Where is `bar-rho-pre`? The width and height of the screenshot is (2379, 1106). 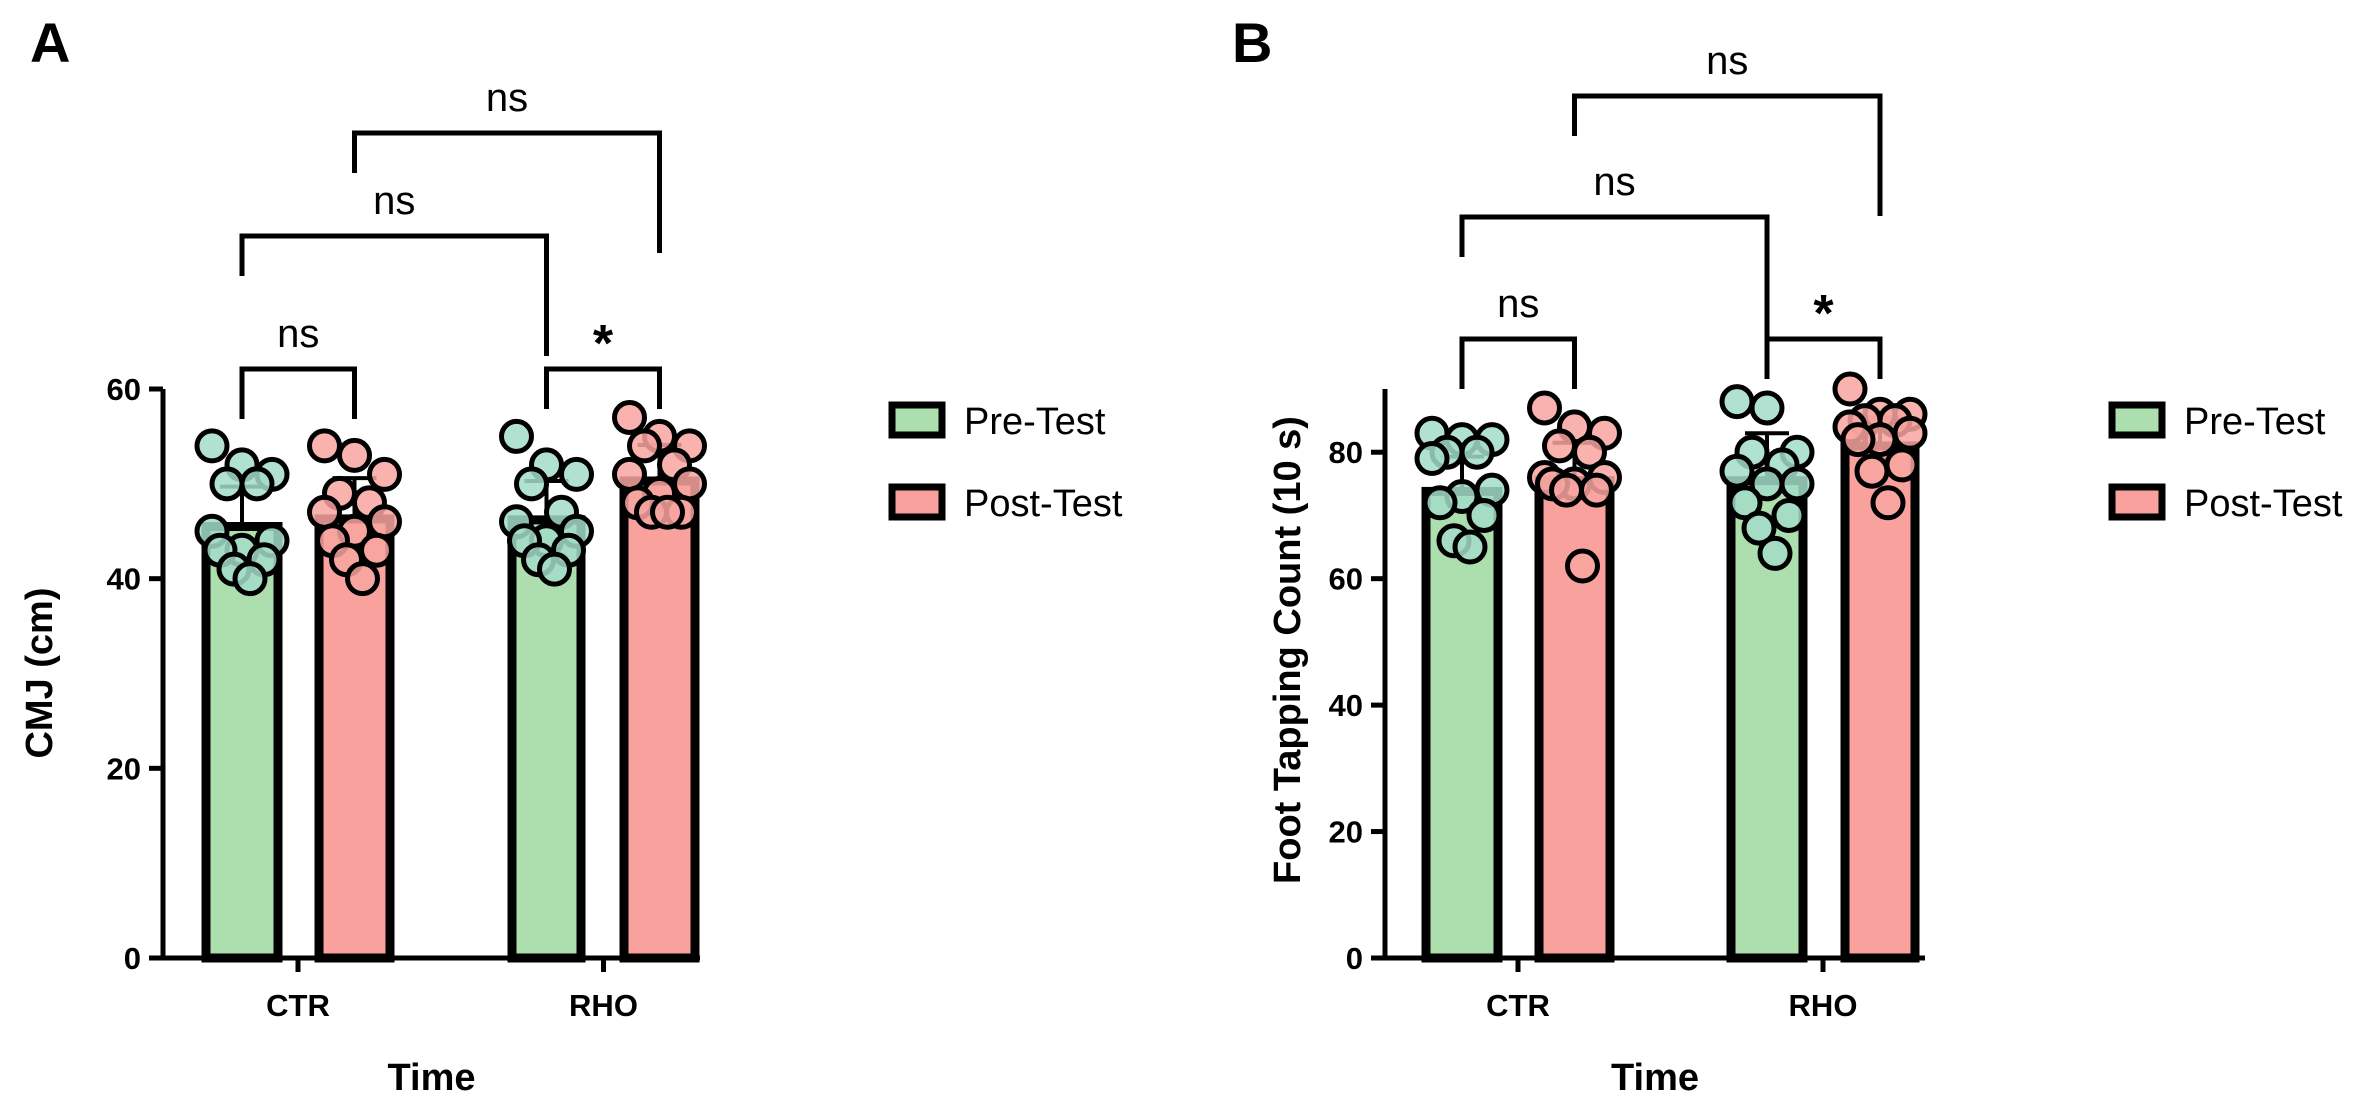
bar-rho-pre is located at coordinates (546, 739).